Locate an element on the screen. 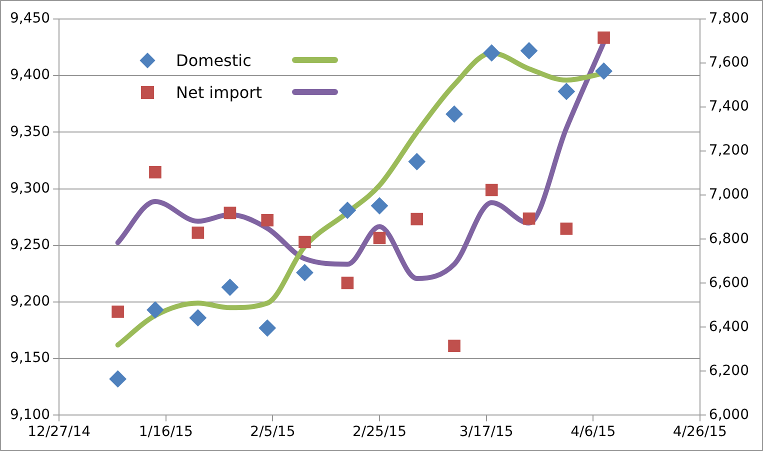 This screenshot has height=451, width=763. legend-label: Net import is located at coordinates (219, 92).